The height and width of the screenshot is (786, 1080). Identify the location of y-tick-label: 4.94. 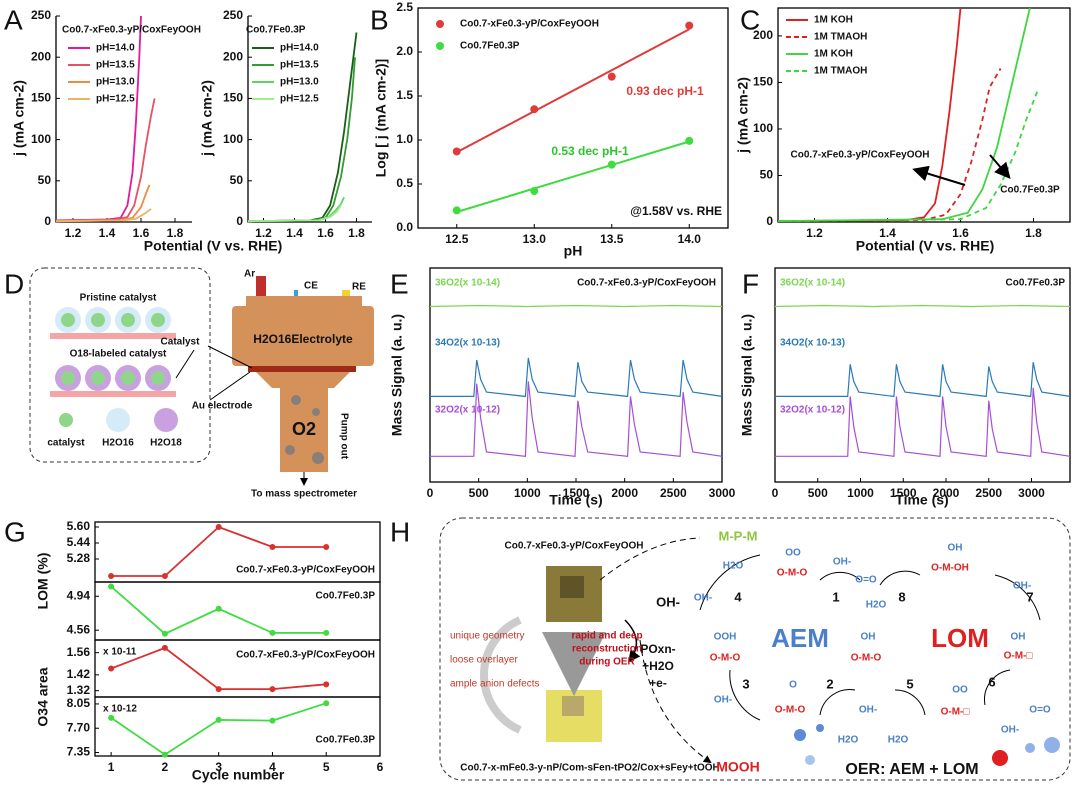
(79, 595).